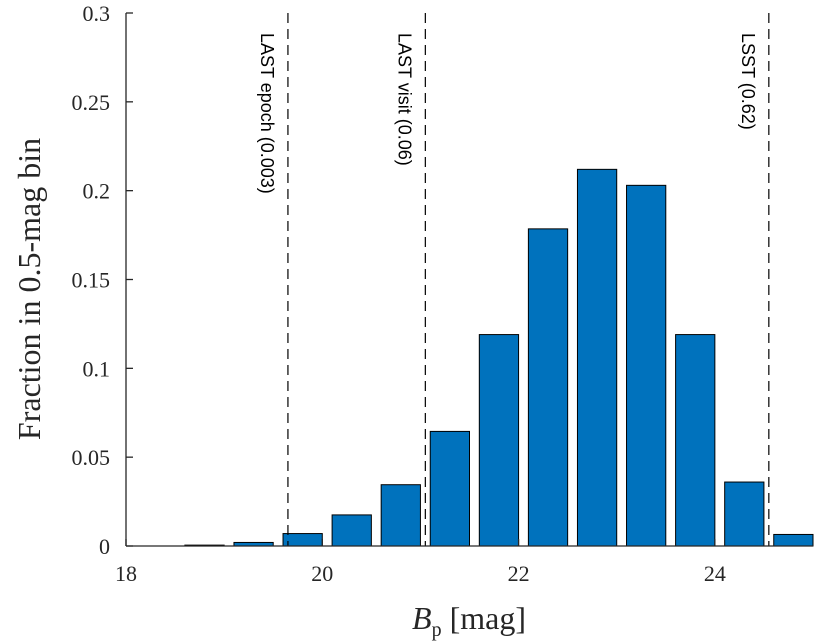  I want to click on x-axis-title-main: B, so click(422, 618).